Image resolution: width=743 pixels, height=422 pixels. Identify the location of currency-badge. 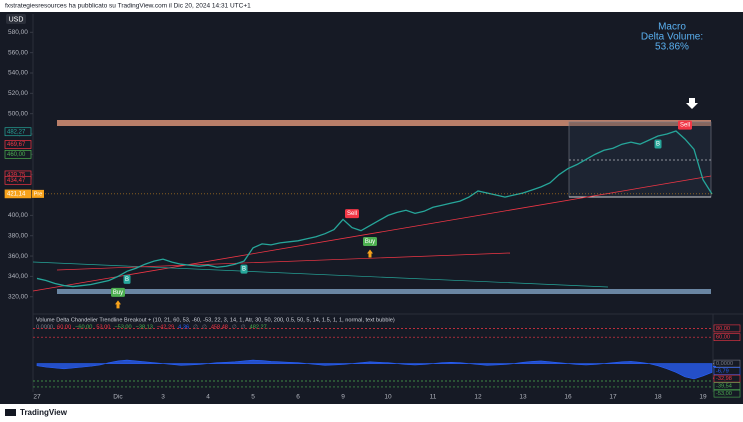
(16, 19).